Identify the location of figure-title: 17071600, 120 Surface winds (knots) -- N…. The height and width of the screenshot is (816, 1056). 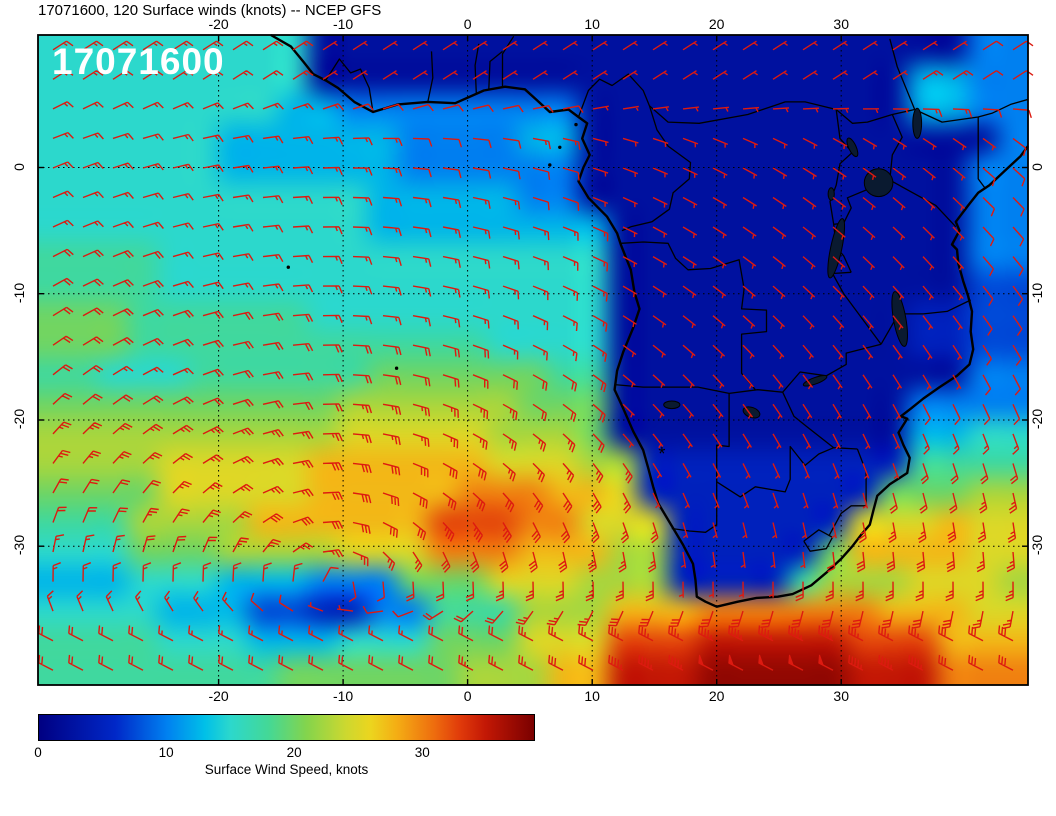
(210, 10).